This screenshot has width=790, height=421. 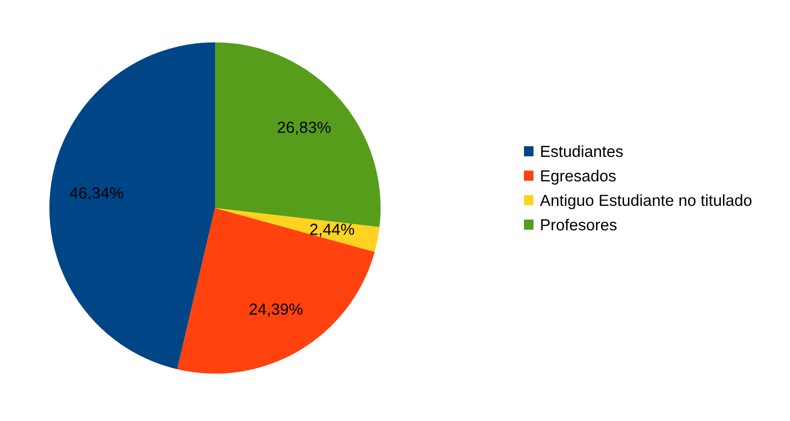 What do you see at coordinates (578, 177) in the screenshot?
I see `legend-label: Egresados` at bounding box center [578, 177].